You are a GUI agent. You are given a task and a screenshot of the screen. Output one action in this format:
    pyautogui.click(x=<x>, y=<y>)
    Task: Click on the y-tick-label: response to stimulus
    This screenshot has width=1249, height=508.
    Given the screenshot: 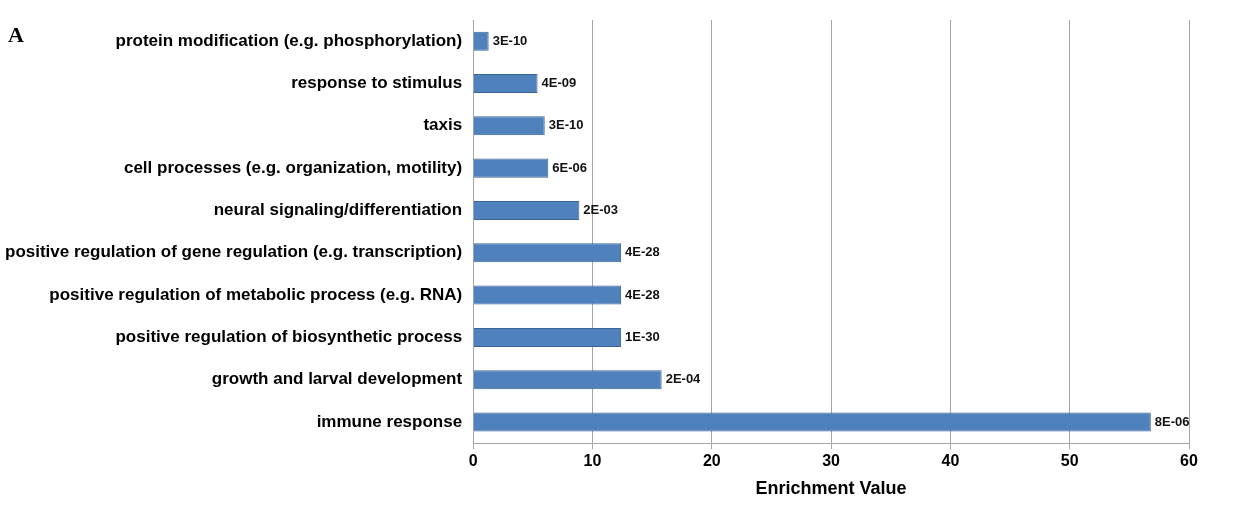 What is the action you would take?
    pyautogui.click(x=377, y=83)
    